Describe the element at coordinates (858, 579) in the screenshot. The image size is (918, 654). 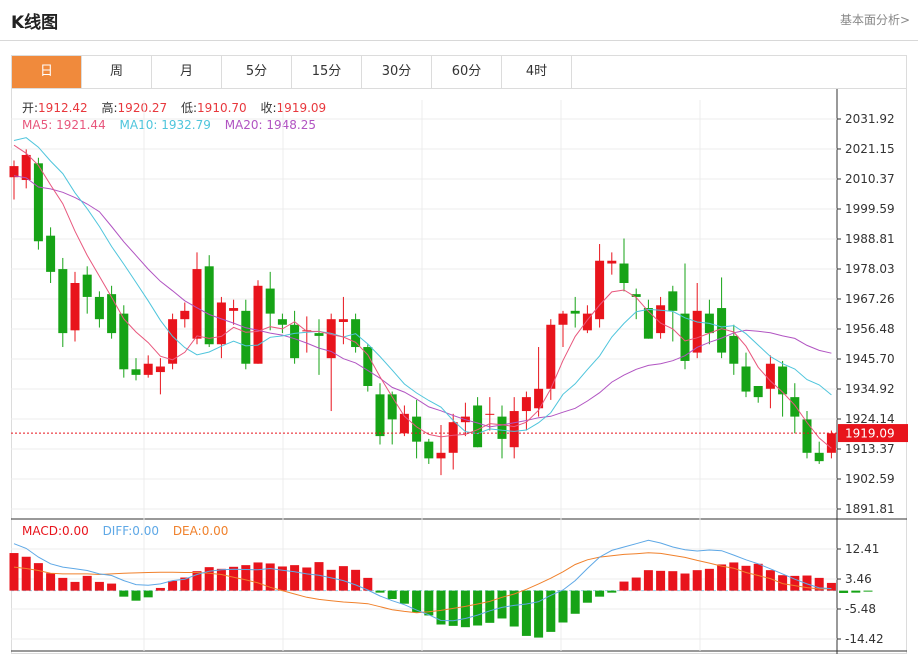
I see `macd-tick-label: 3.46` at that location.